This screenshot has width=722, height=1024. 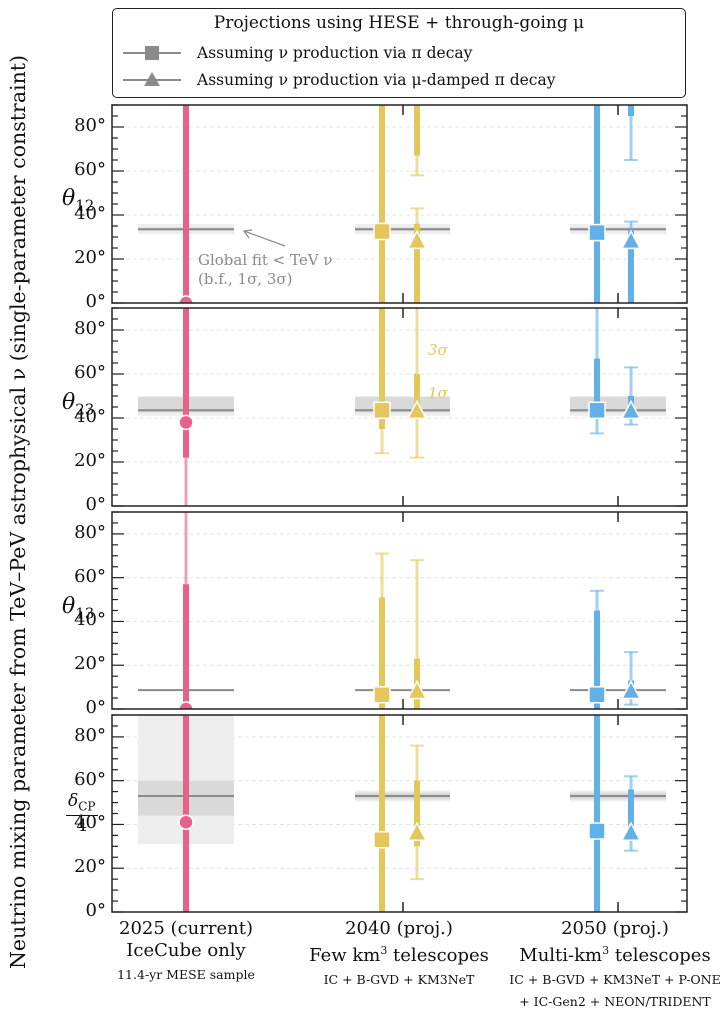 I want to click on annotation-arrowhead, so click(x=247, y=234).